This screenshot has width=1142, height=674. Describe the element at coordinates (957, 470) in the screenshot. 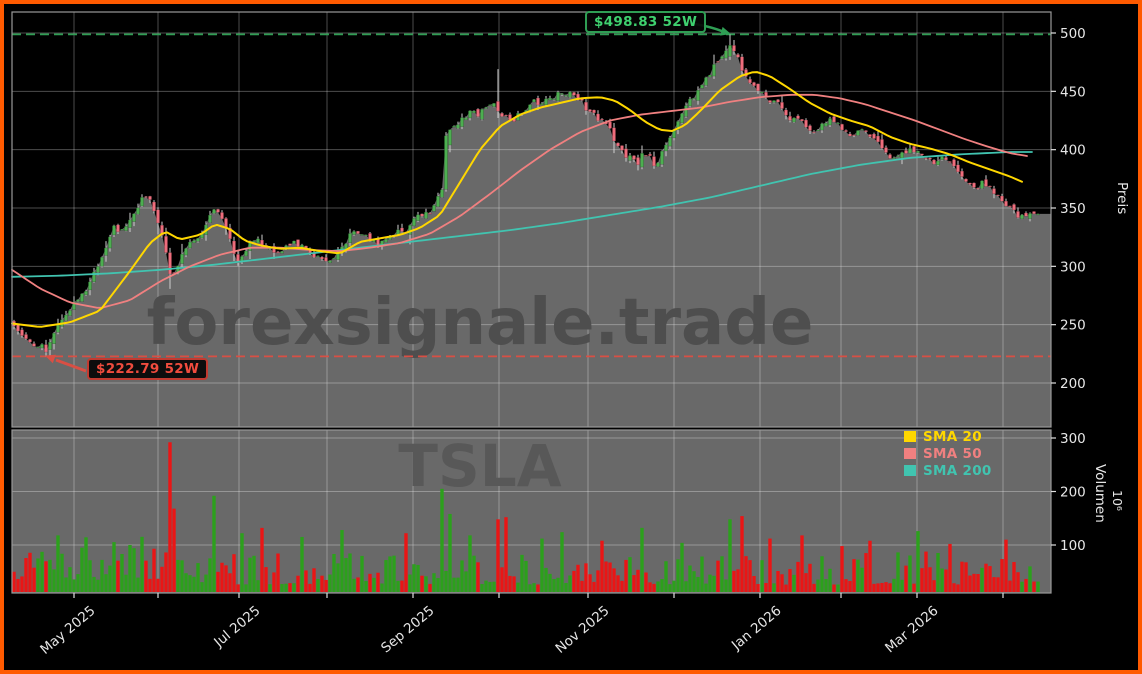

I see `legend-label-sma200: SMA 200` at that location.